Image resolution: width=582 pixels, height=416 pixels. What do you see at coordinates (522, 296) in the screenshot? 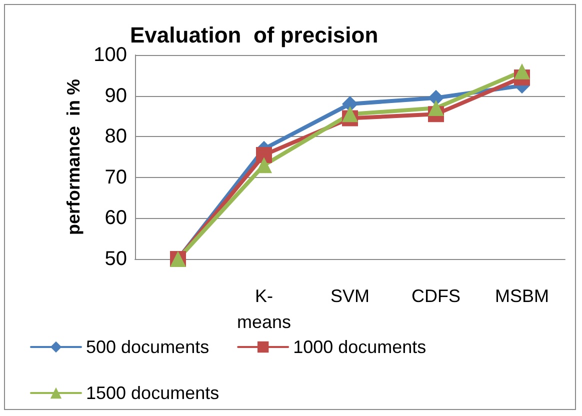
I see `x-tick-label: MSBM` at bounding box center [522, 296].